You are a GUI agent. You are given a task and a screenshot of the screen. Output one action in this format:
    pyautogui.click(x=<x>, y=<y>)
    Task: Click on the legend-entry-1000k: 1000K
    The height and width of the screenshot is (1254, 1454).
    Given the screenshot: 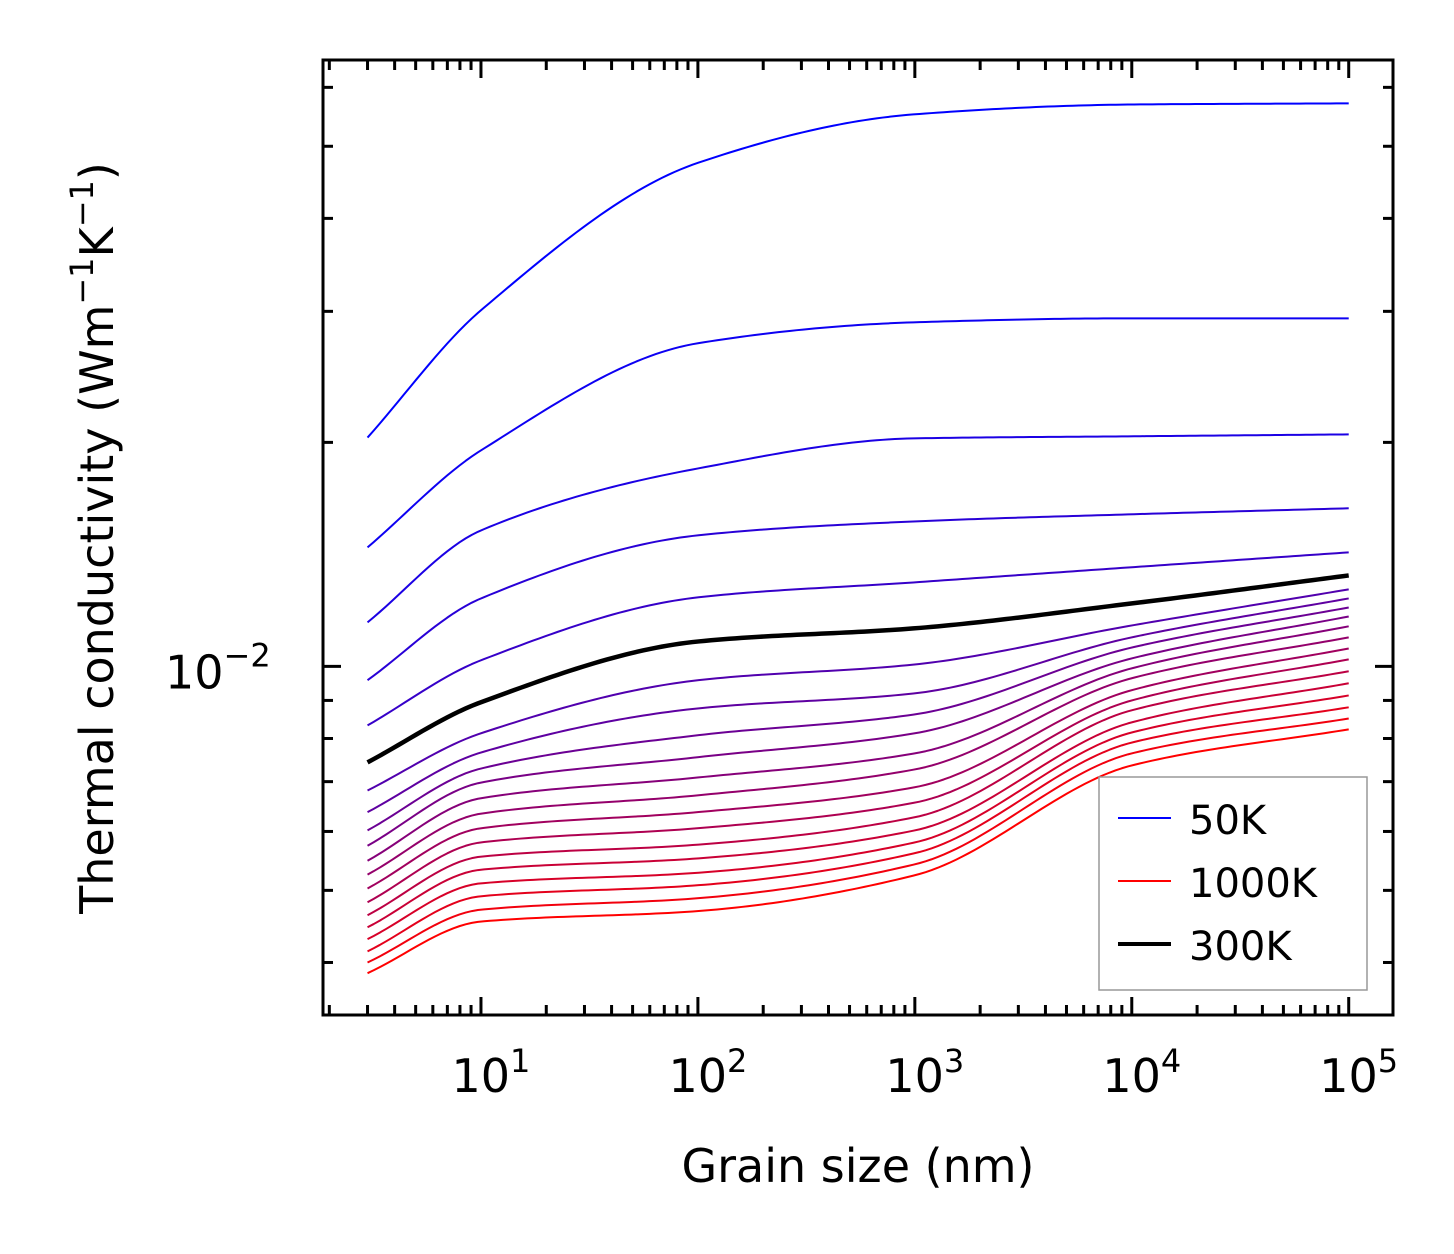 What is the action you would take?
    pyautogui.click(x=1218, y=884)
    